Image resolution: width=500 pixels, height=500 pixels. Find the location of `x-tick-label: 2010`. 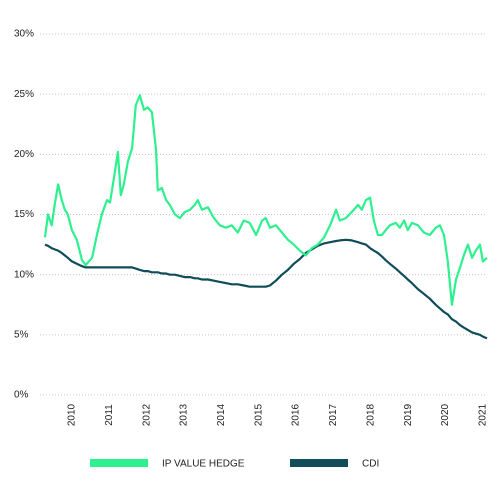

x-tick-label: 2010 is located at coordinates (72, 414).